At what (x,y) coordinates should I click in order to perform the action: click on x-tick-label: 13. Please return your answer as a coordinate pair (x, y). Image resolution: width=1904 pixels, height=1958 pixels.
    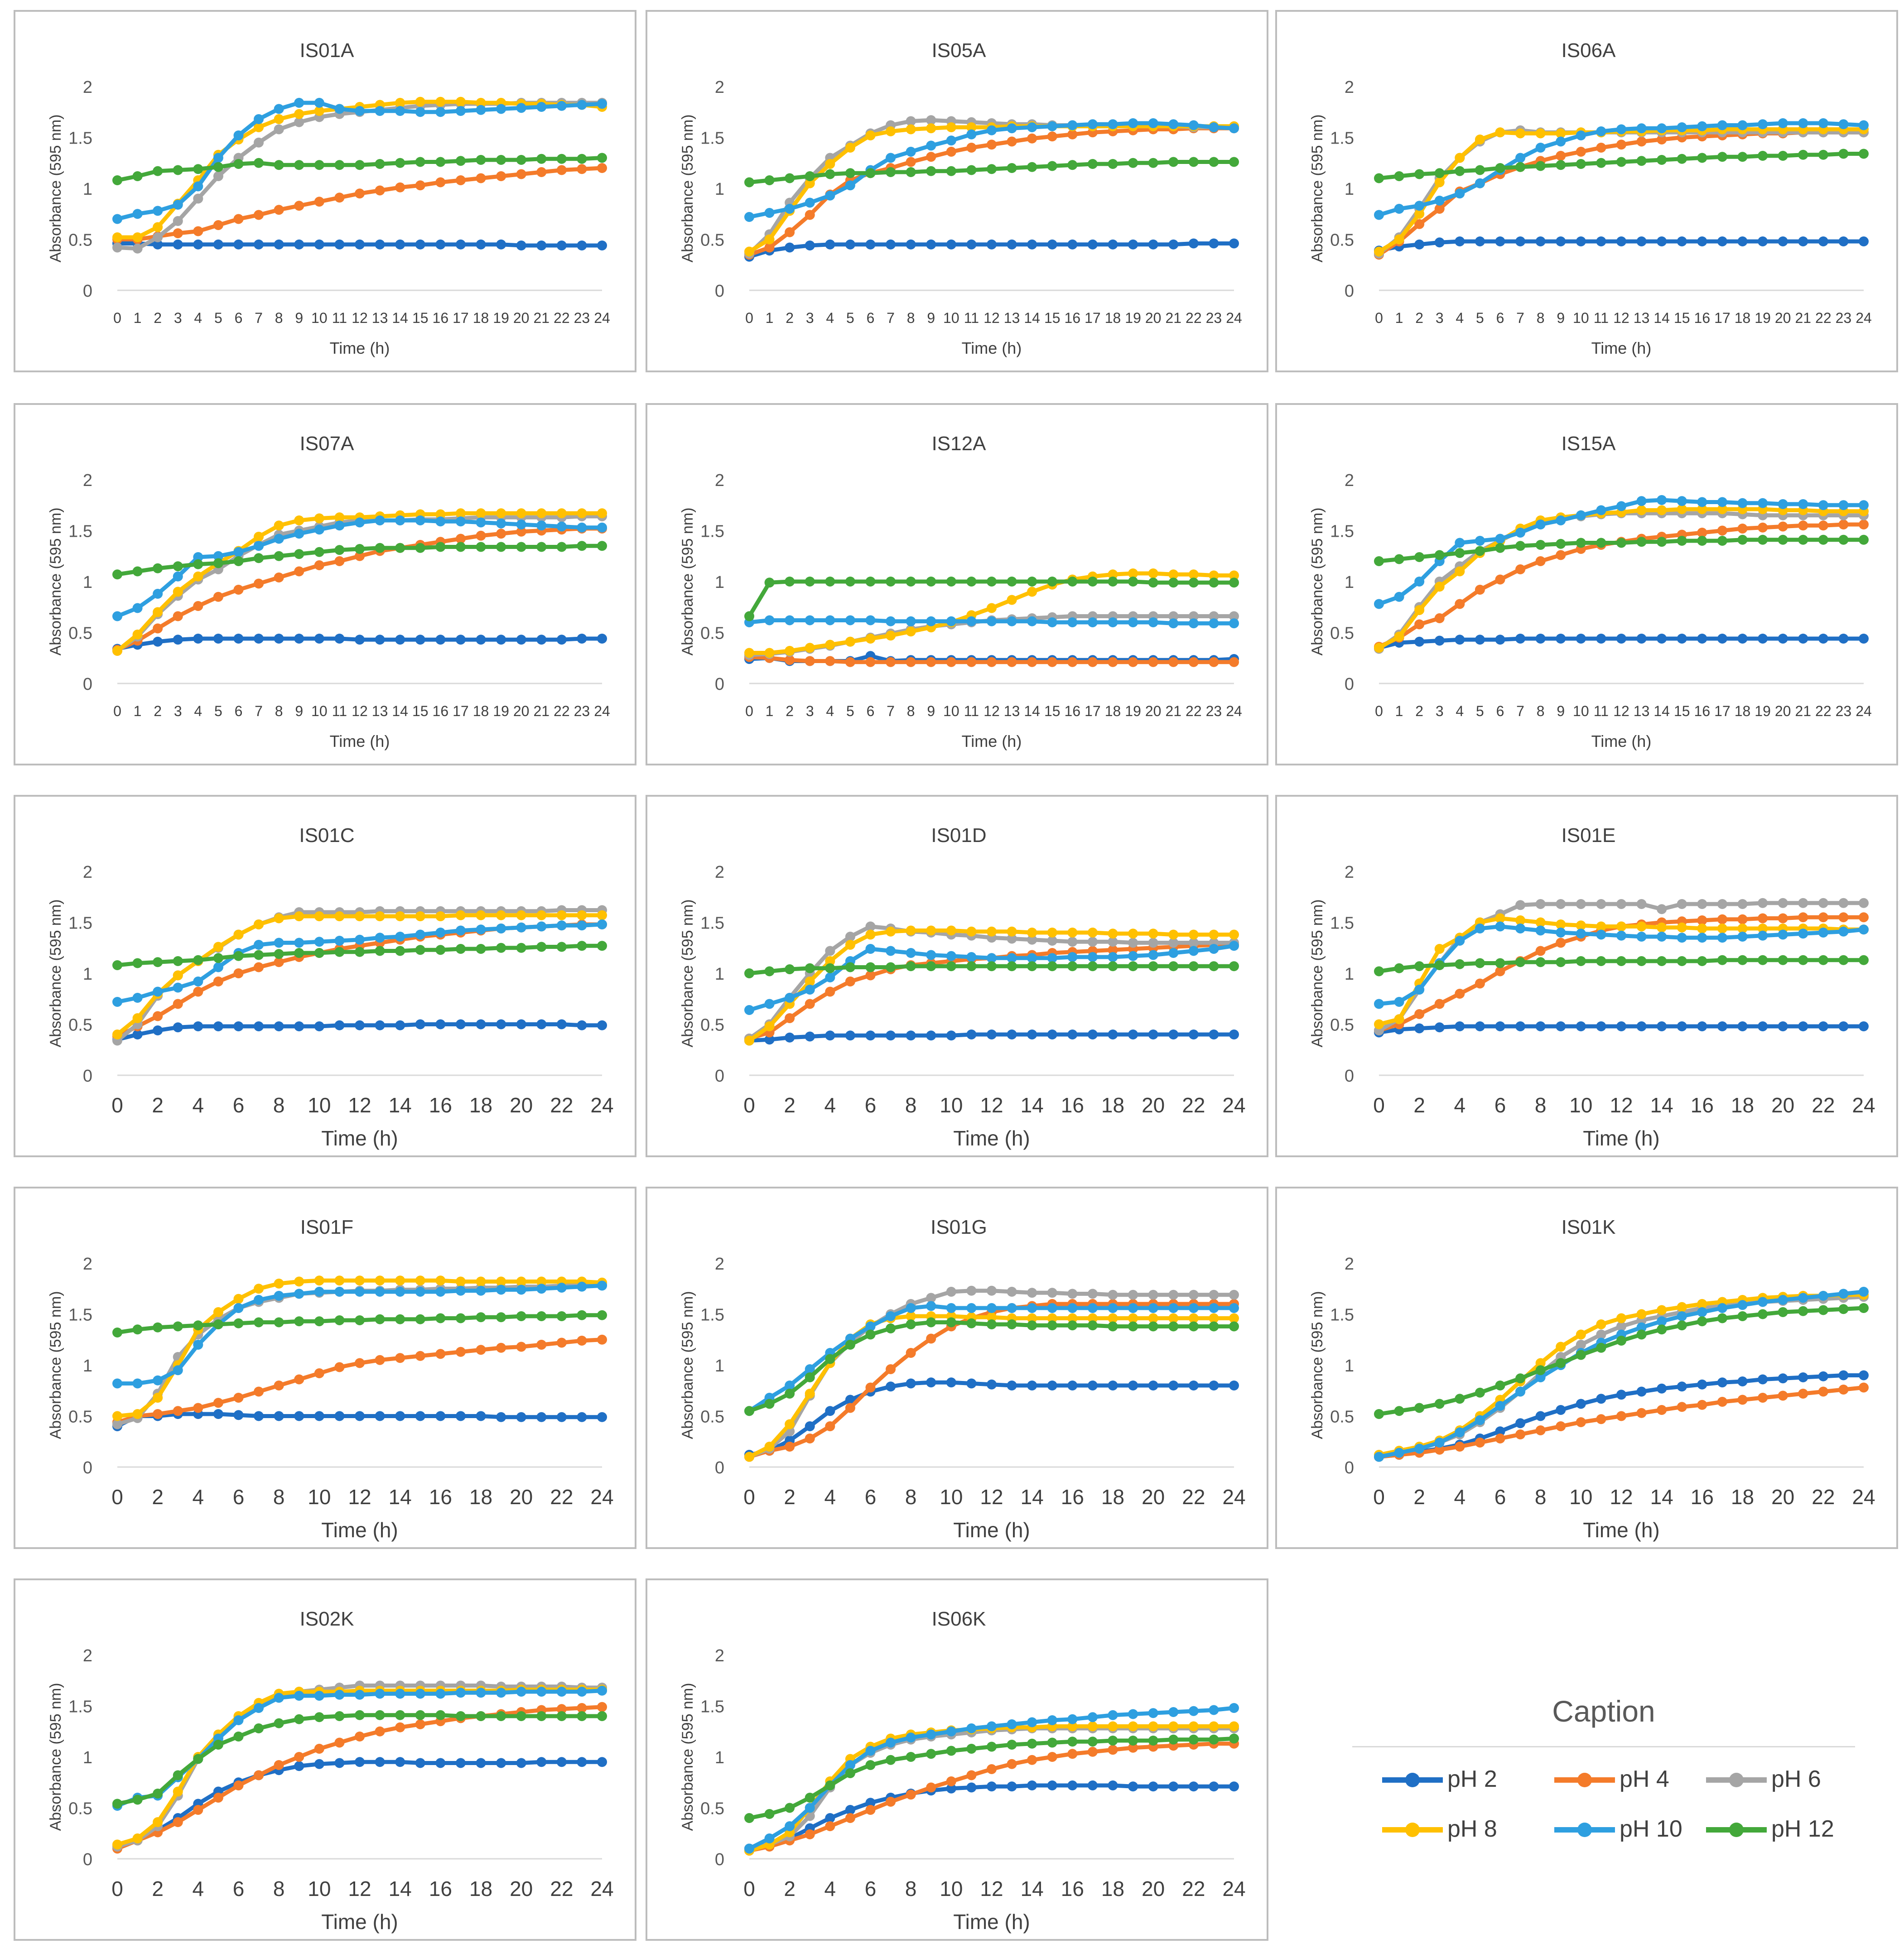
    Looking at the image, I should click on (380, 318).